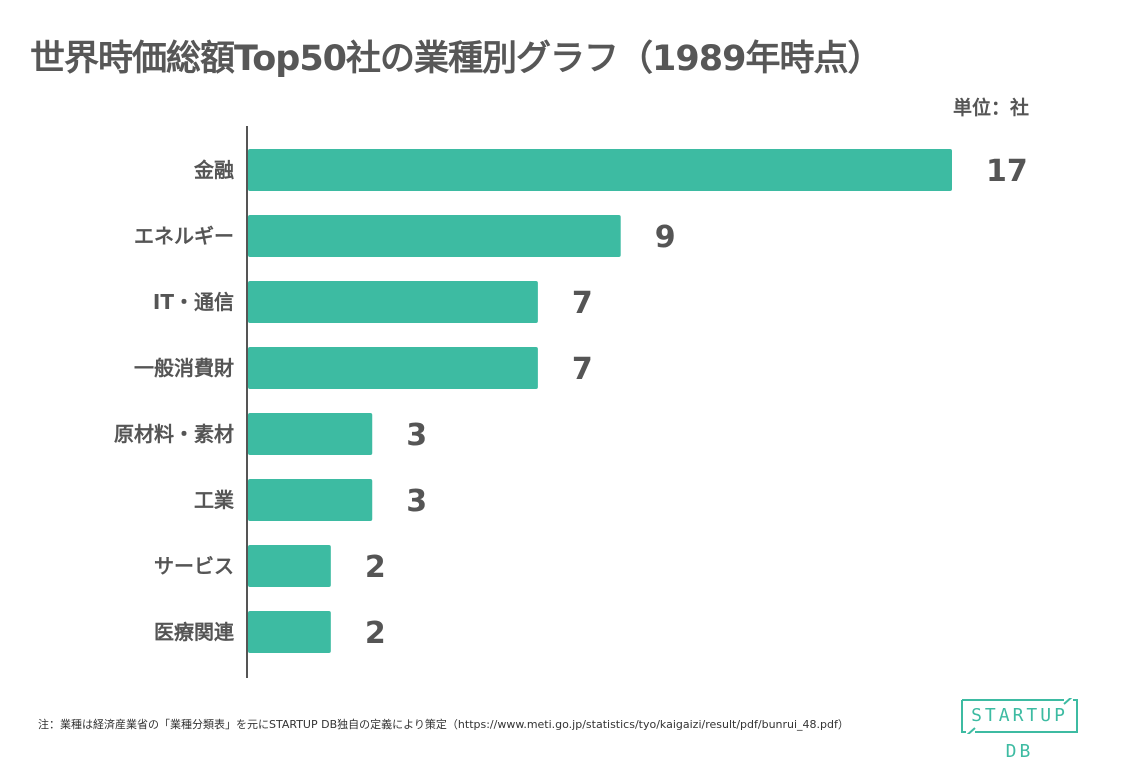 The image size is (1132, 770). What do you see at coordinates (214, 500) in the screenshot?
I see `category-label-5: 工業` at bounding box center [214, 500].